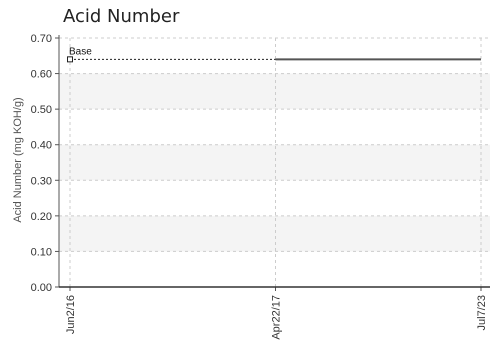 The width and height of the screenshot is (500, 343). I want to click on y-tick-label: 0.60, so click(41, 75).